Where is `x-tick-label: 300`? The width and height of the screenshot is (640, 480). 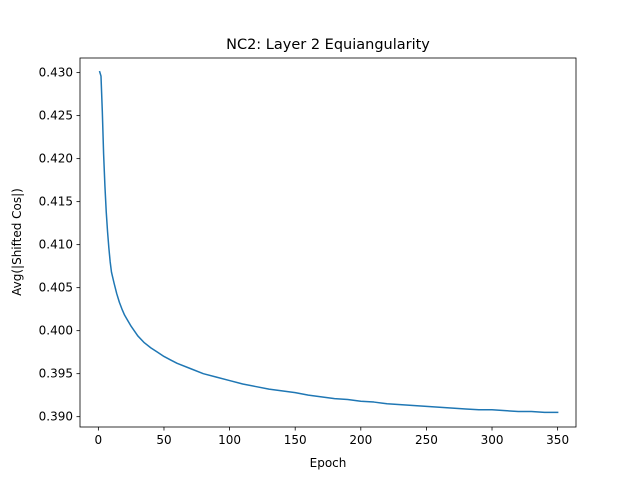 x-tick-label: 300 is located at coordinates (492, 440).